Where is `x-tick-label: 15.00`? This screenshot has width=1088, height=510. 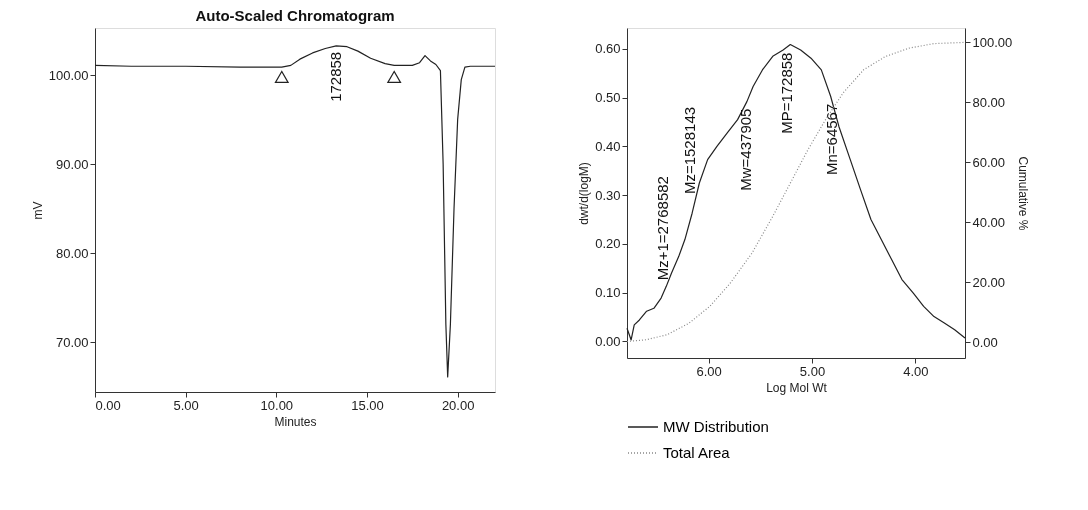 x-tick-label: 15.00 is located at coordinates (367, 405).